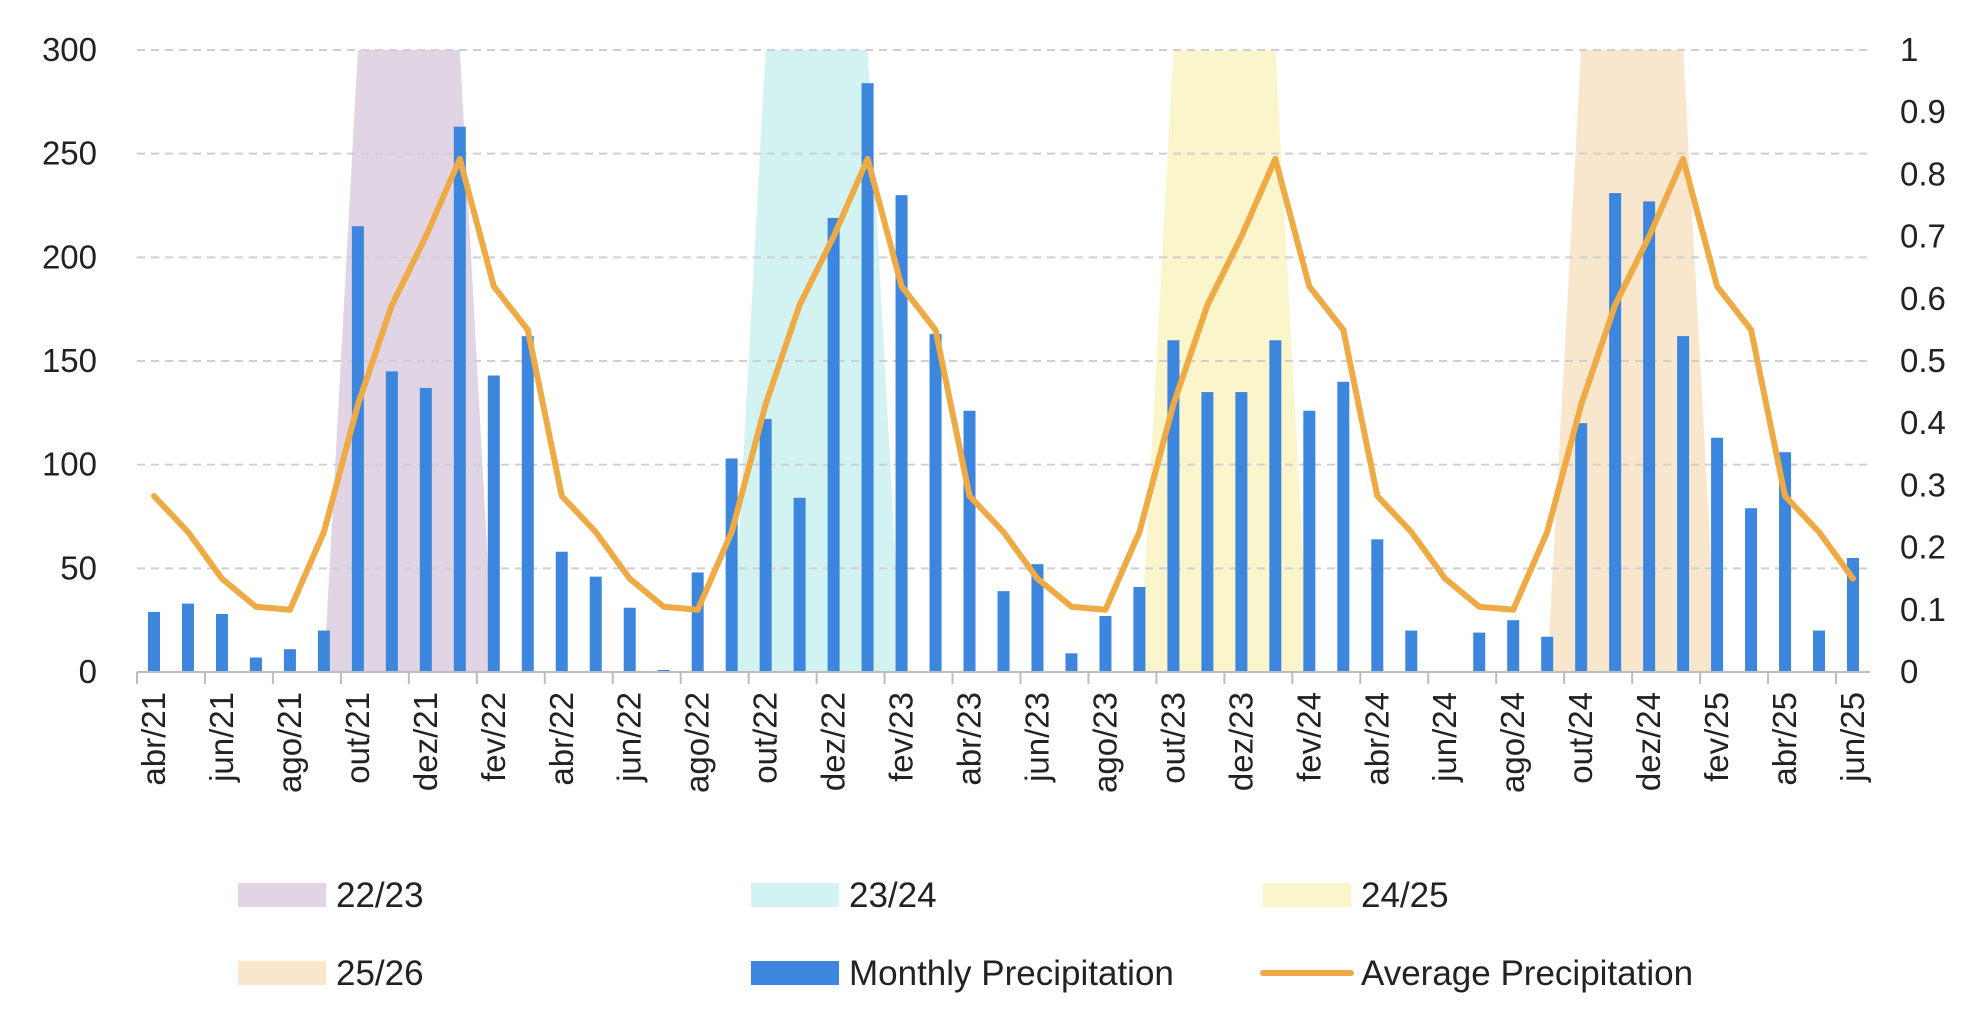 This screenshot has width=1974, height=1029. What do you see at coordinates (1275, 506) in the screenshot?
I see `bar-jan/24` at bounding box center [1275, 506].